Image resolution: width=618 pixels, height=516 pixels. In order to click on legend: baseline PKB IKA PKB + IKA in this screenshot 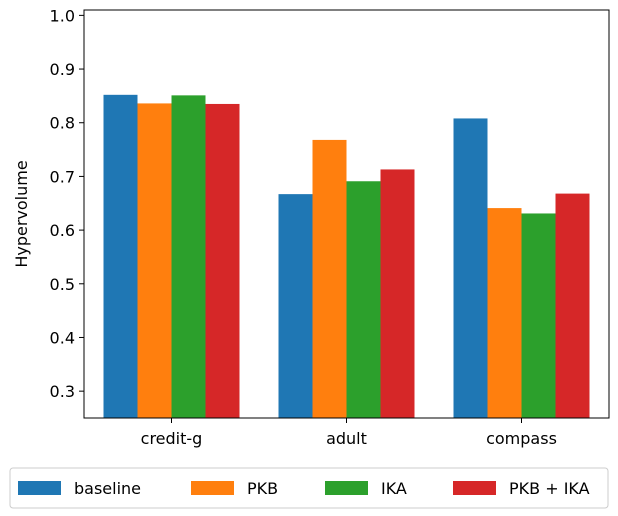, I will do `click(309, 488)`.